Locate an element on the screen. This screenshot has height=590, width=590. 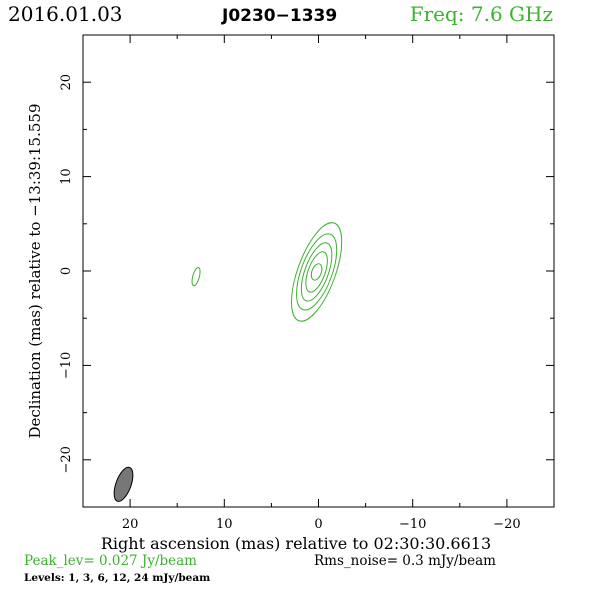
peak-level: Peak_lev= 0.027 Jy/beam is located at coordinates (110, 561).